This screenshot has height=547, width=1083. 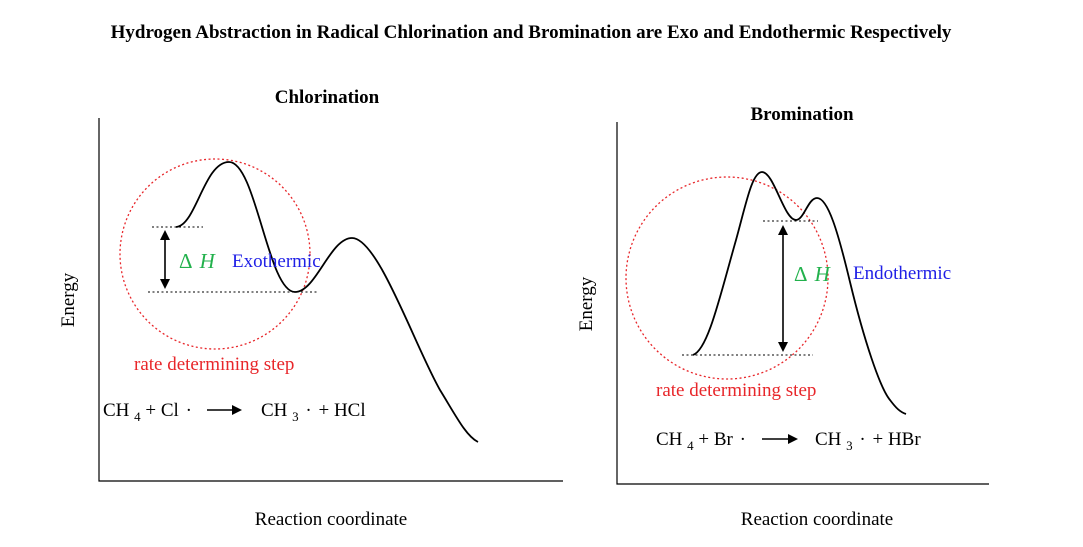 I want to click on chlorination-rds-circle, so click(x=215, y=254).